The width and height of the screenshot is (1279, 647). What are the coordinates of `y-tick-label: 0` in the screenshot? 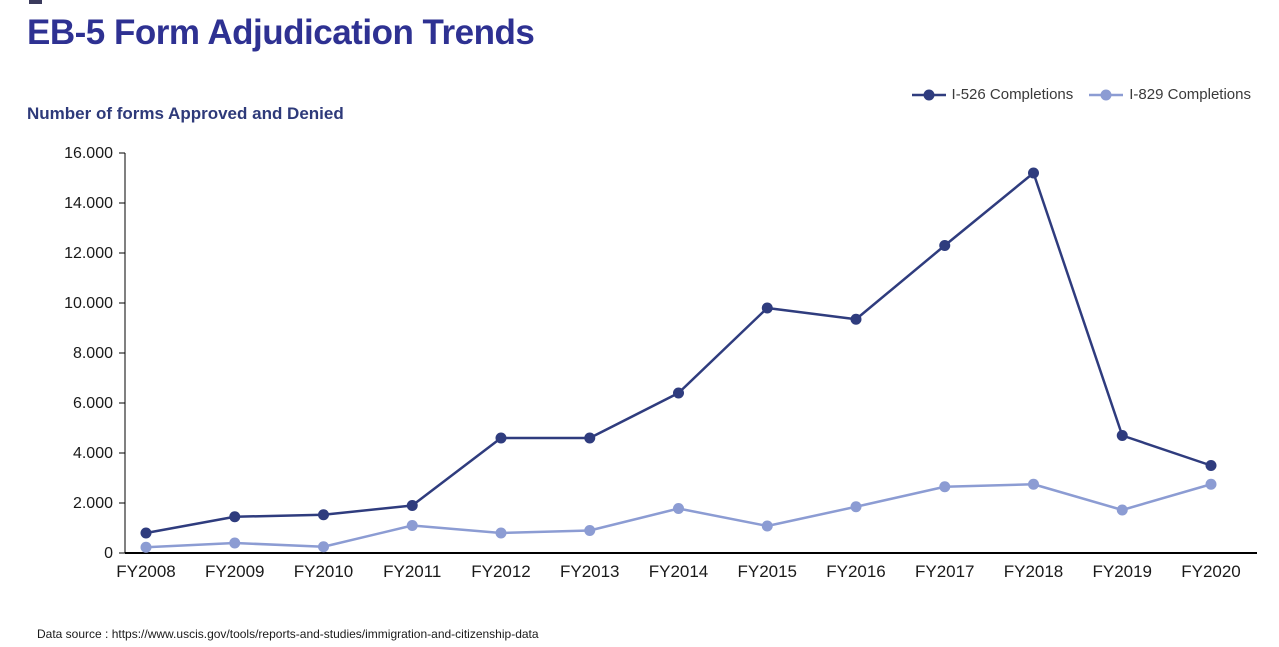 It's located at (108, 553).